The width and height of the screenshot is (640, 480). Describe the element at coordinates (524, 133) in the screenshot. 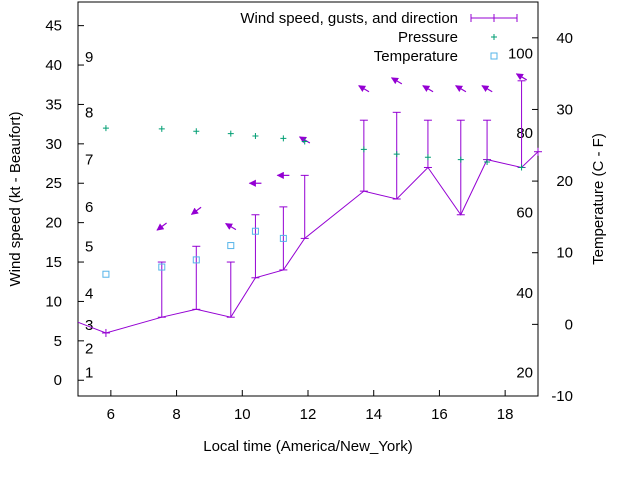

I see `fahrenheit-label: 80` at that location.